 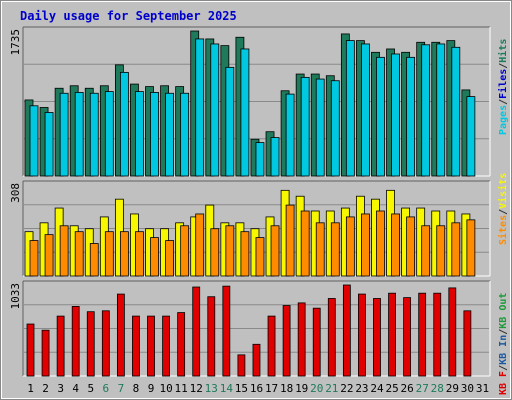 What do you see at coordinates (391, 388) in the screenshot?
I see `x-tick-label: 25` at bounding box center [391, 388].